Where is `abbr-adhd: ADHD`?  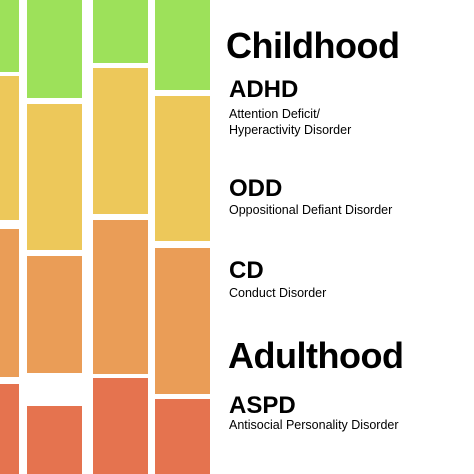
abbr-adhd: ADHD is located at coordinates (264, 89).